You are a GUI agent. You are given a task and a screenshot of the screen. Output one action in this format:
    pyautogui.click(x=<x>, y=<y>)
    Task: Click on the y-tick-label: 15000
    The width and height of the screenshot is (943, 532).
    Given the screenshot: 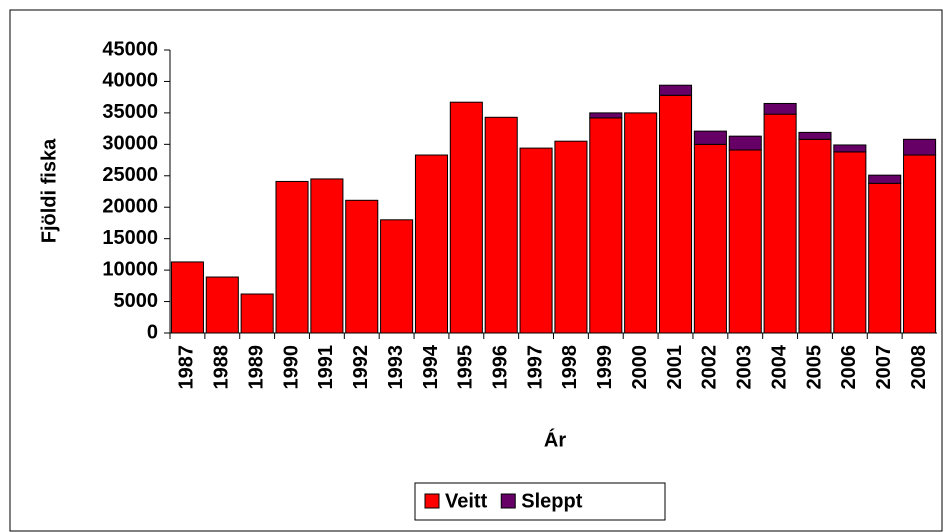 What is the action you would take?
    pyautogui.click(x=130, y=238)
    